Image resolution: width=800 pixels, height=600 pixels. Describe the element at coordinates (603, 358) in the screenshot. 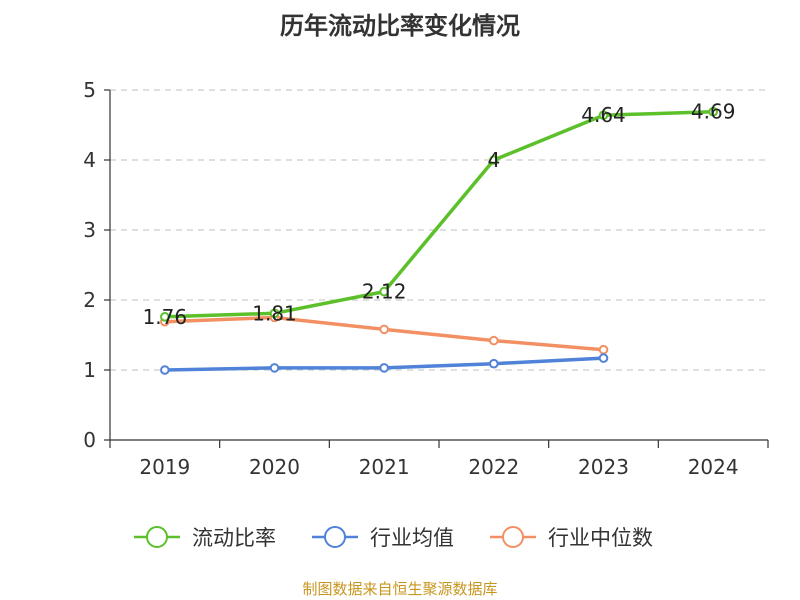

I see `series-1-point-2023` at that location.